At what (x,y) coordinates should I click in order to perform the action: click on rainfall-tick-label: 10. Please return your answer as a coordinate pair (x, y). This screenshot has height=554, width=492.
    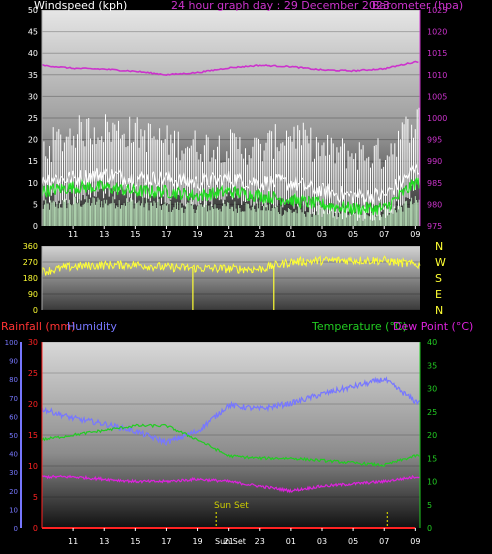
    Looking at the image, I should click on (33, 466).